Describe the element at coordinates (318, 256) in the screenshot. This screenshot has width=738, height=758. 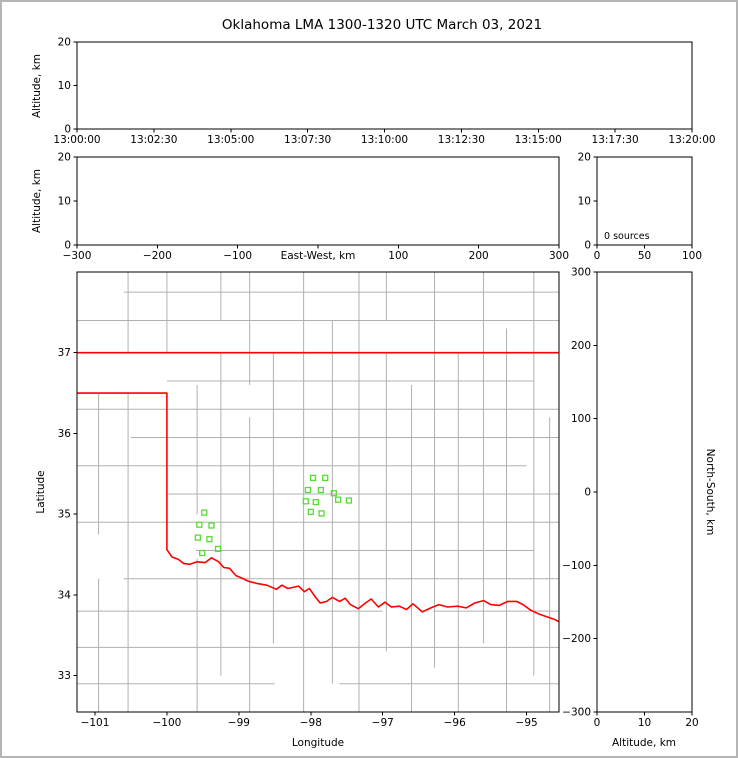
I see `east-west-xlabel: East-West, km` at that location.